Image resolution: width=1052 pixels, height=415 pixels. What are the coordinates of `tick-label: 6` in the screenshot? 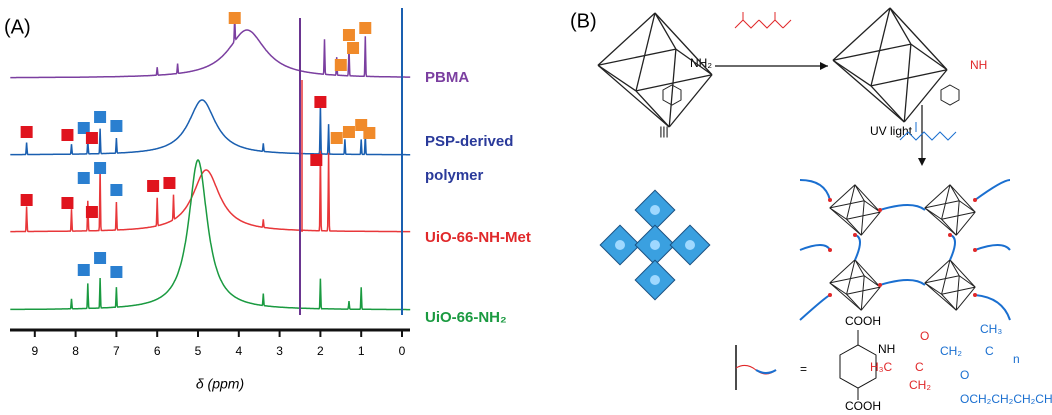 It's located at (157, 351).